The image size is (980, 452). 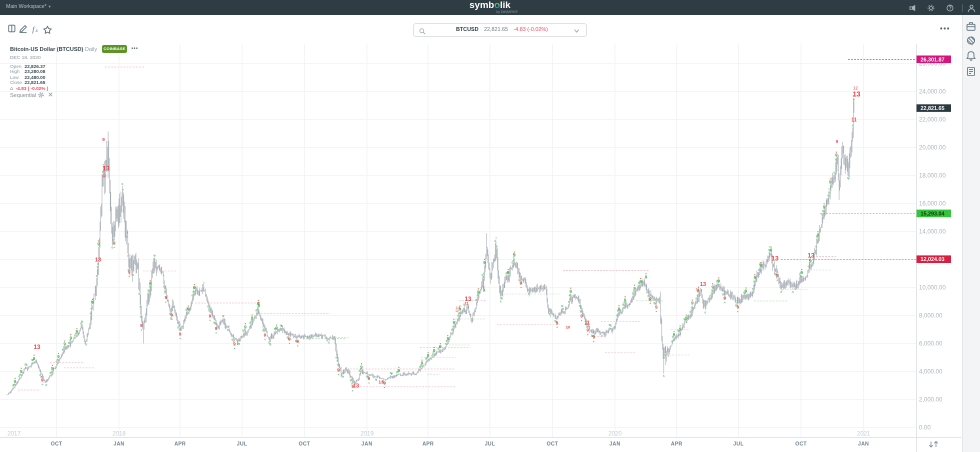 What do you see at coordinates (57, 445) in the screenshot?
I see `svg-text: OCT` at bounding box center [57, 445].